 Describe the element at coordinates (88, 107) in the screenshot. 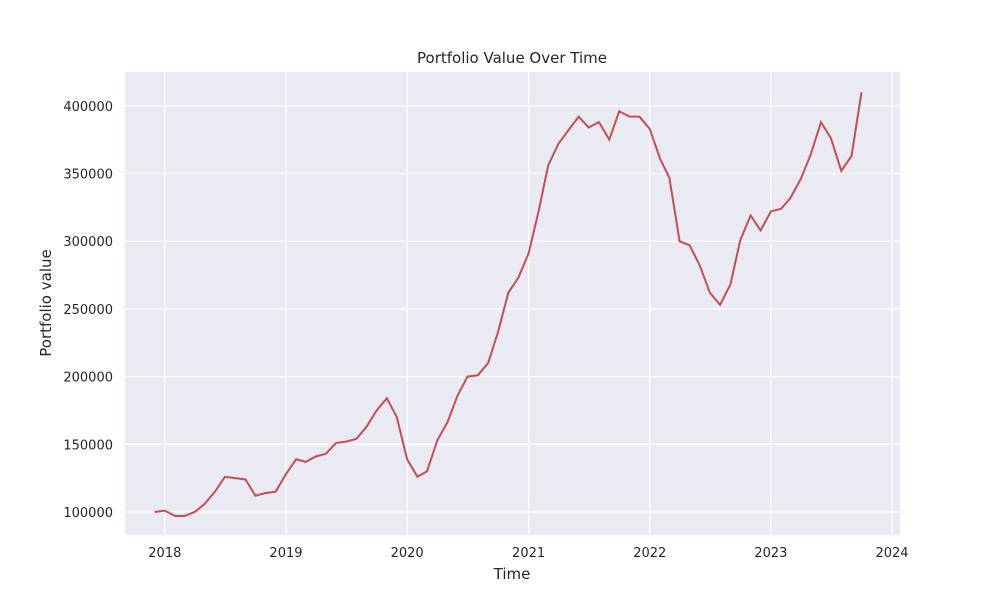

I see `y-tick-label: 400000` at that location.